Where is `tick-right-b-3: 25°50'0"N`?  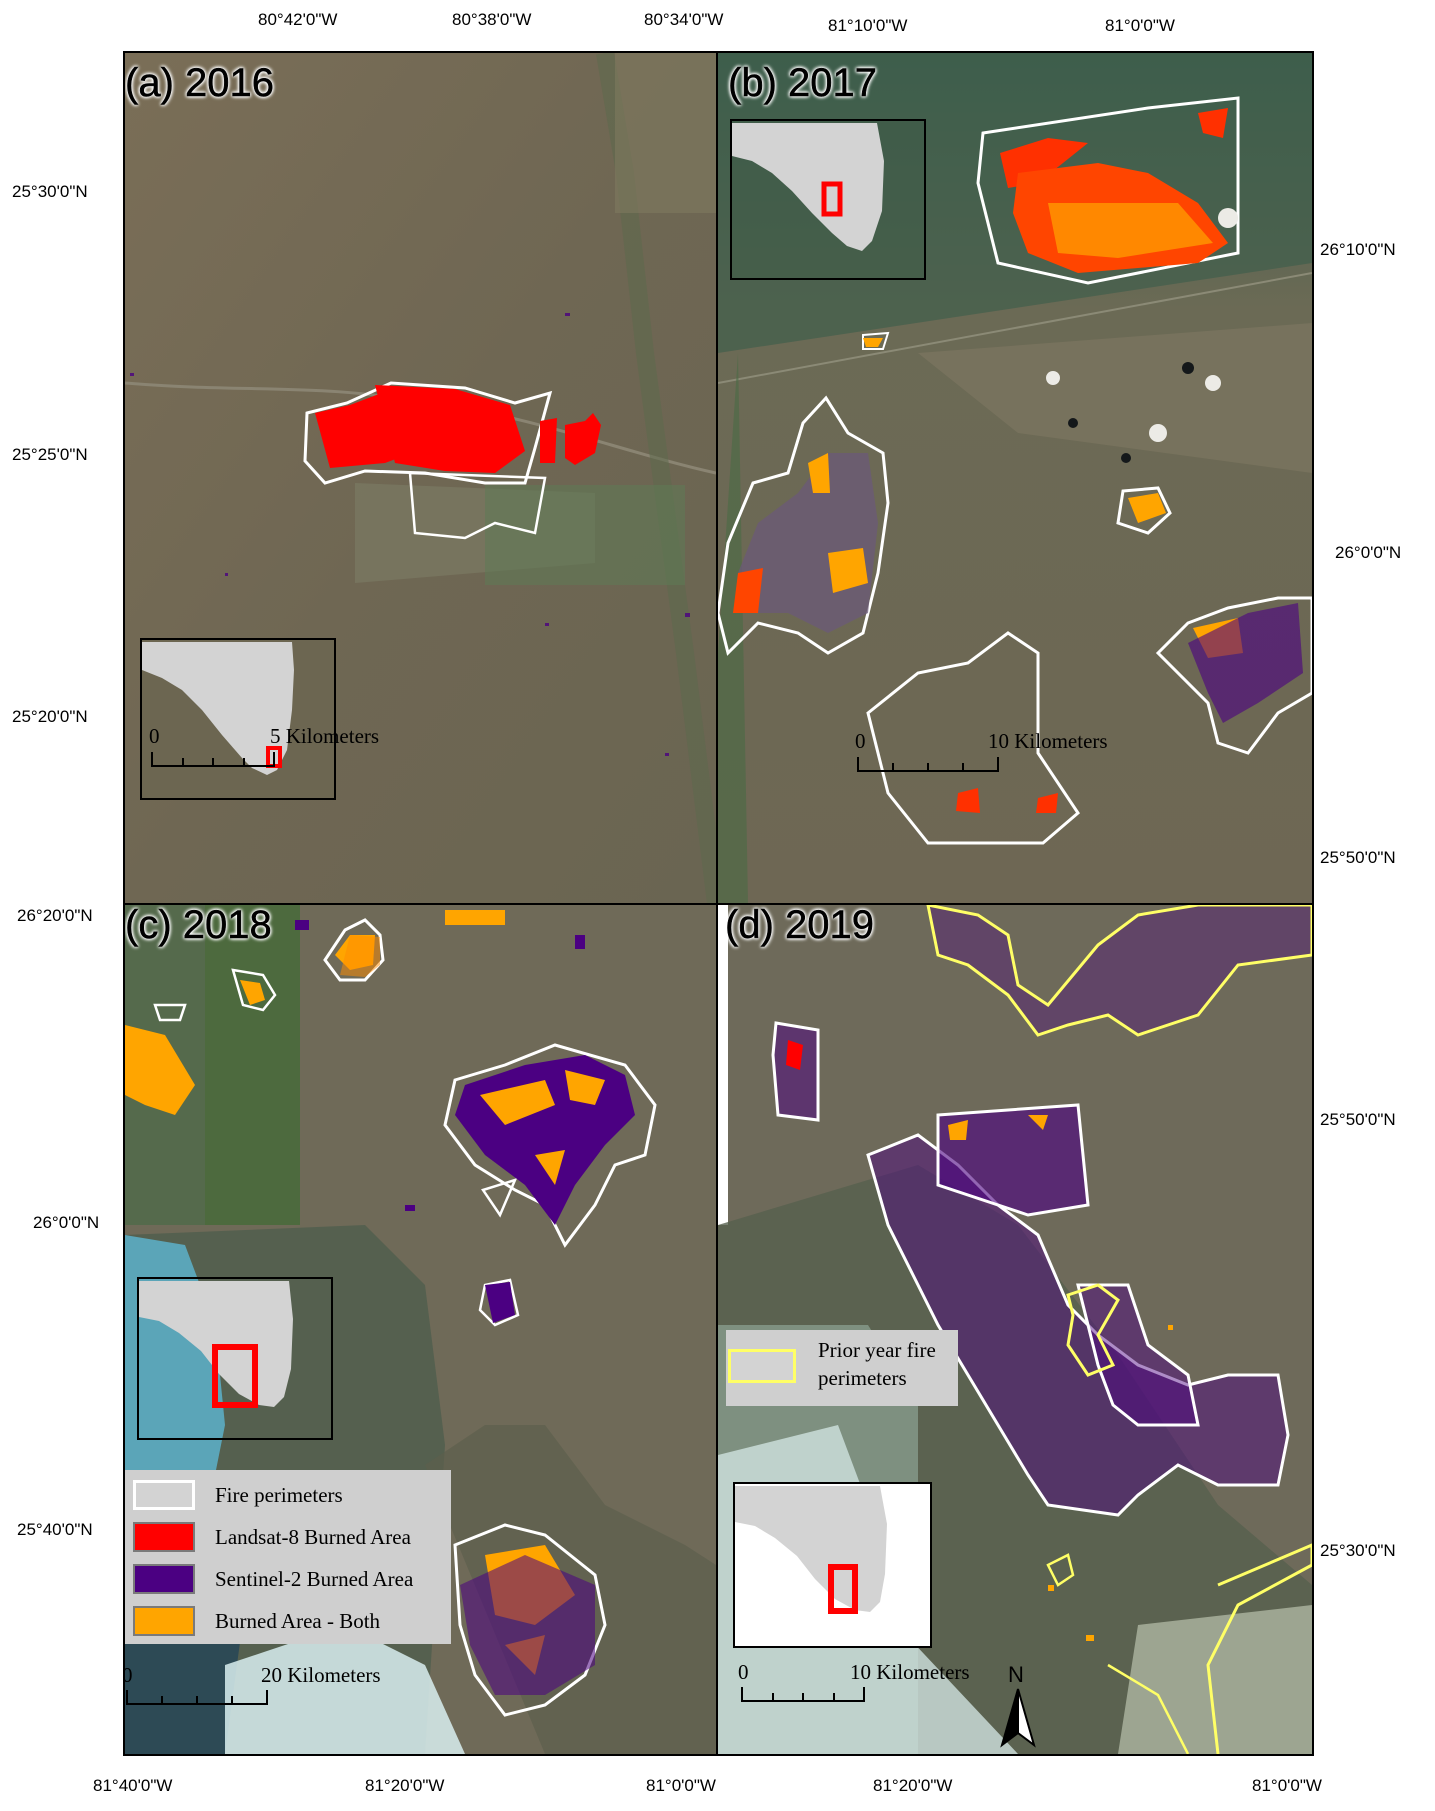 tick-right-b-3: 25°50'0"N is located at coordinates (1358, 857).